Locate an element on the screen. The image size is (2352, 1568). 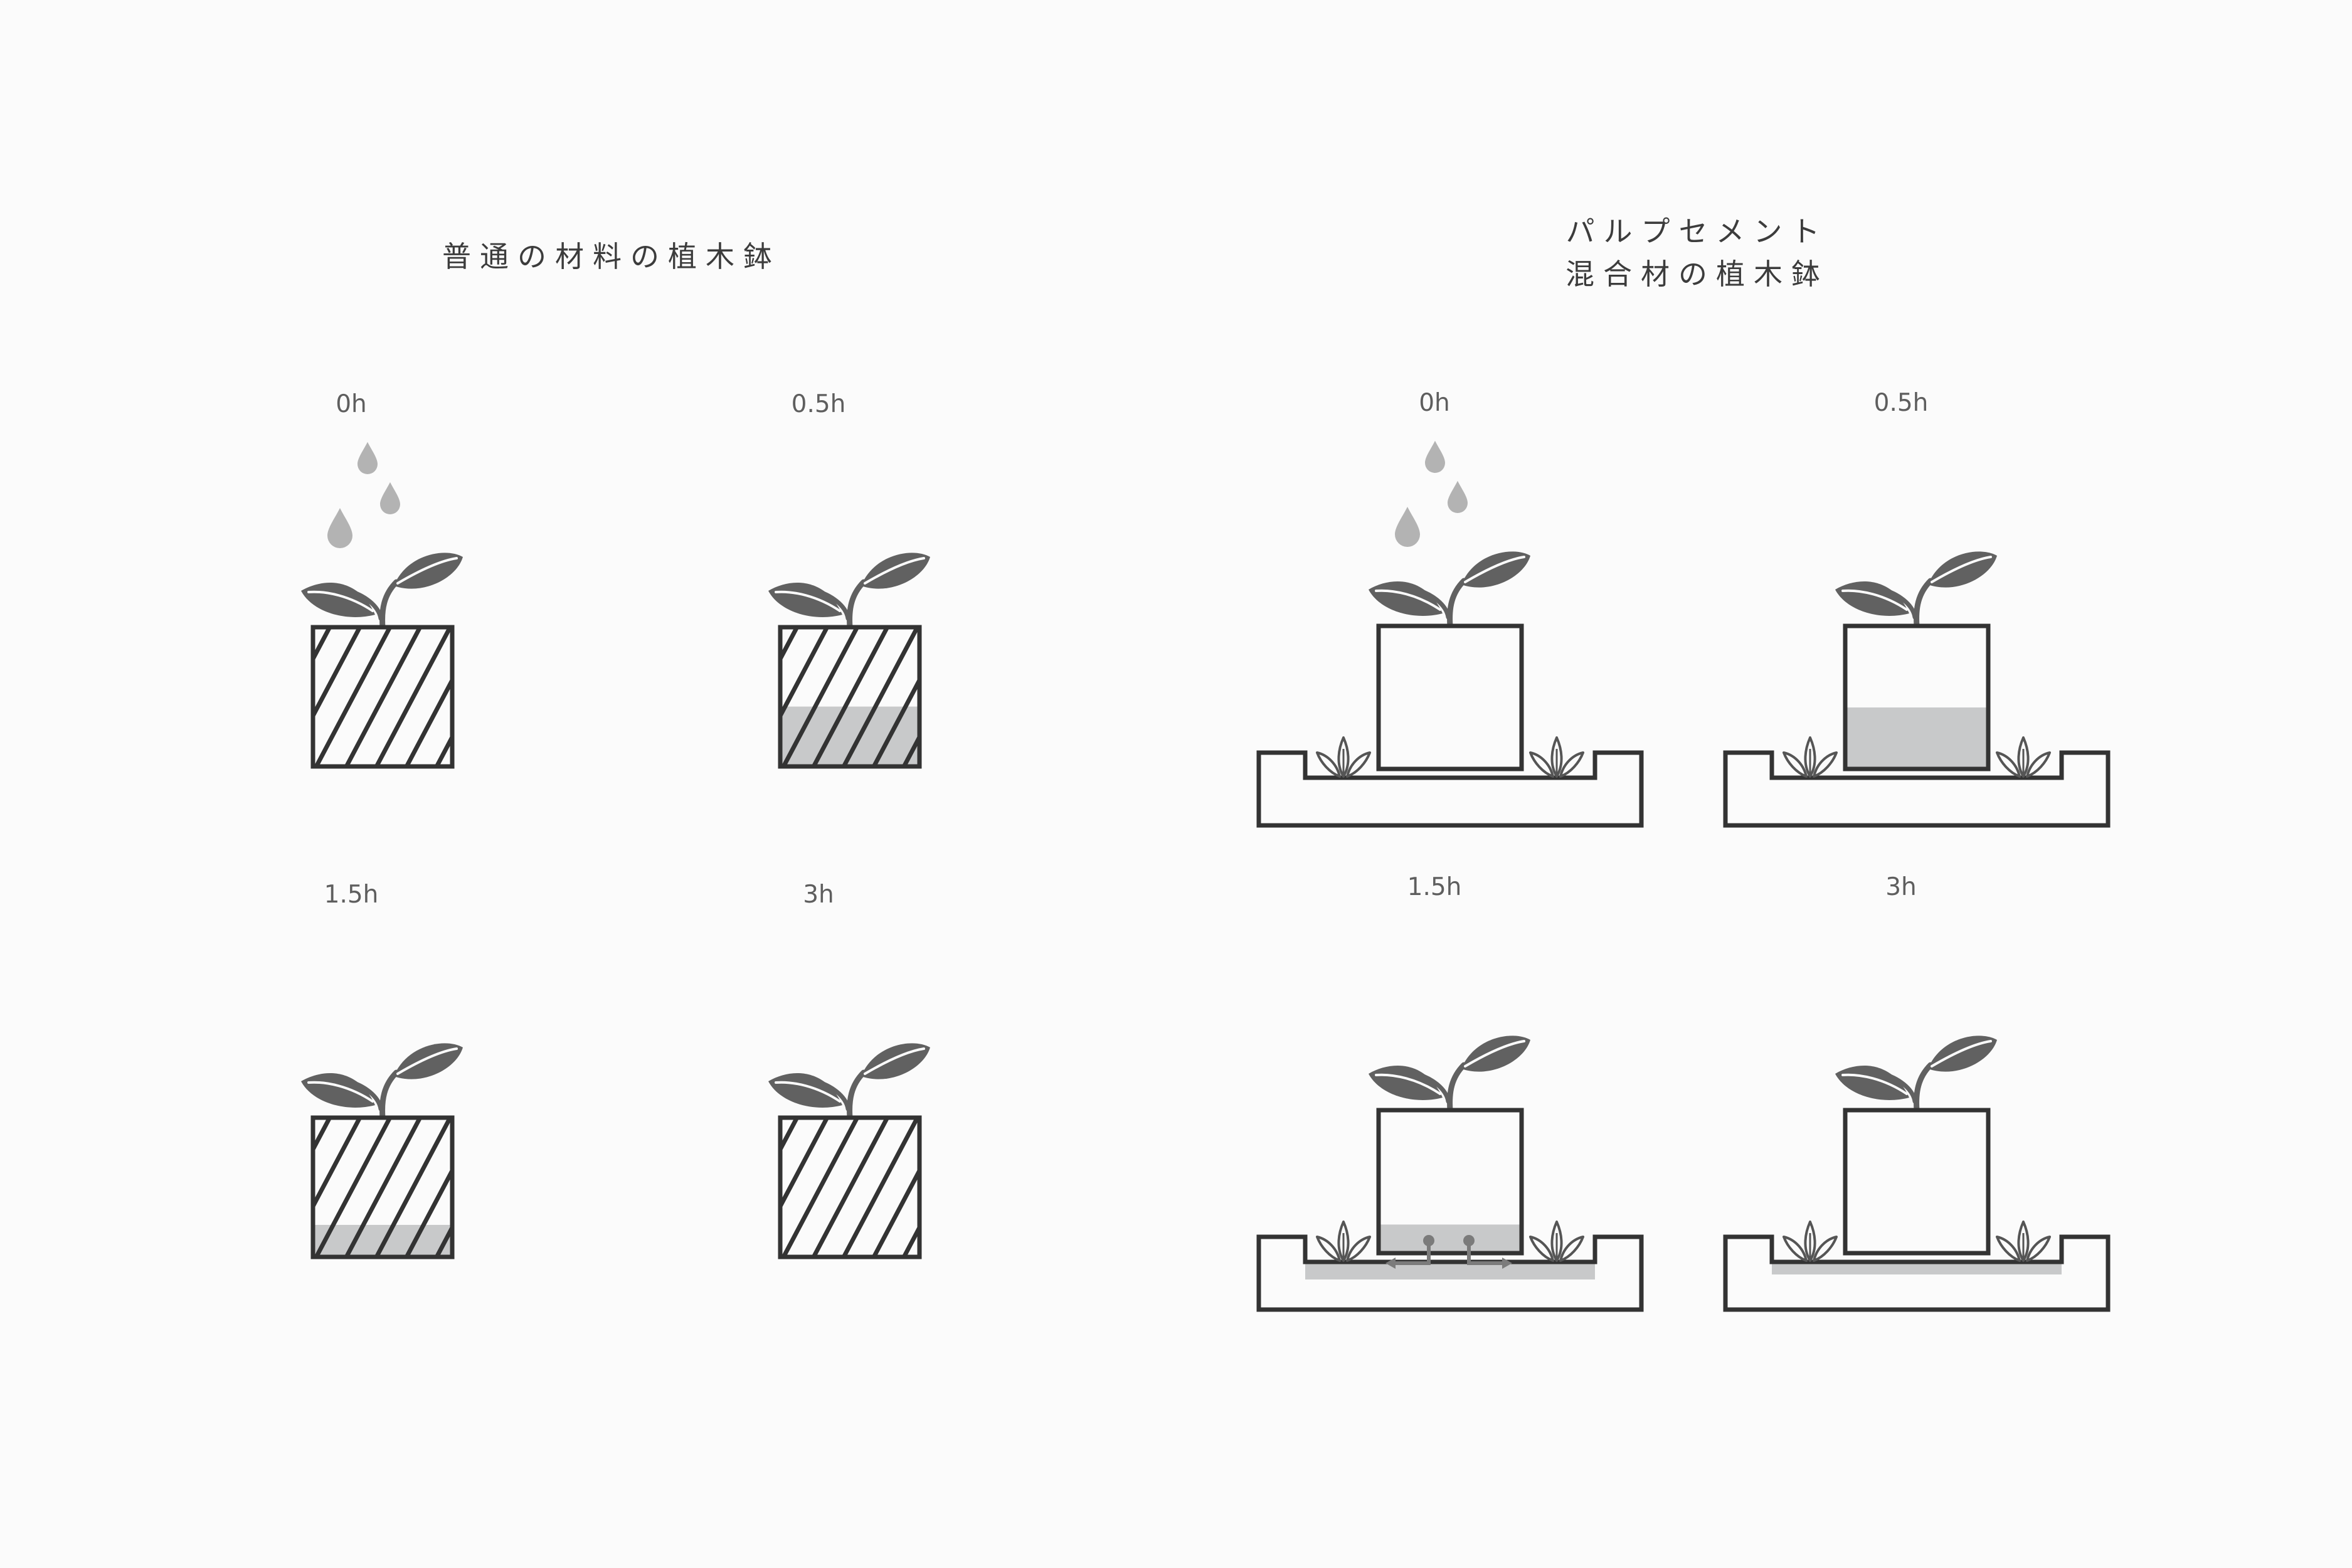
flow-arrow-icon is located at coordinates (1448, 1252).